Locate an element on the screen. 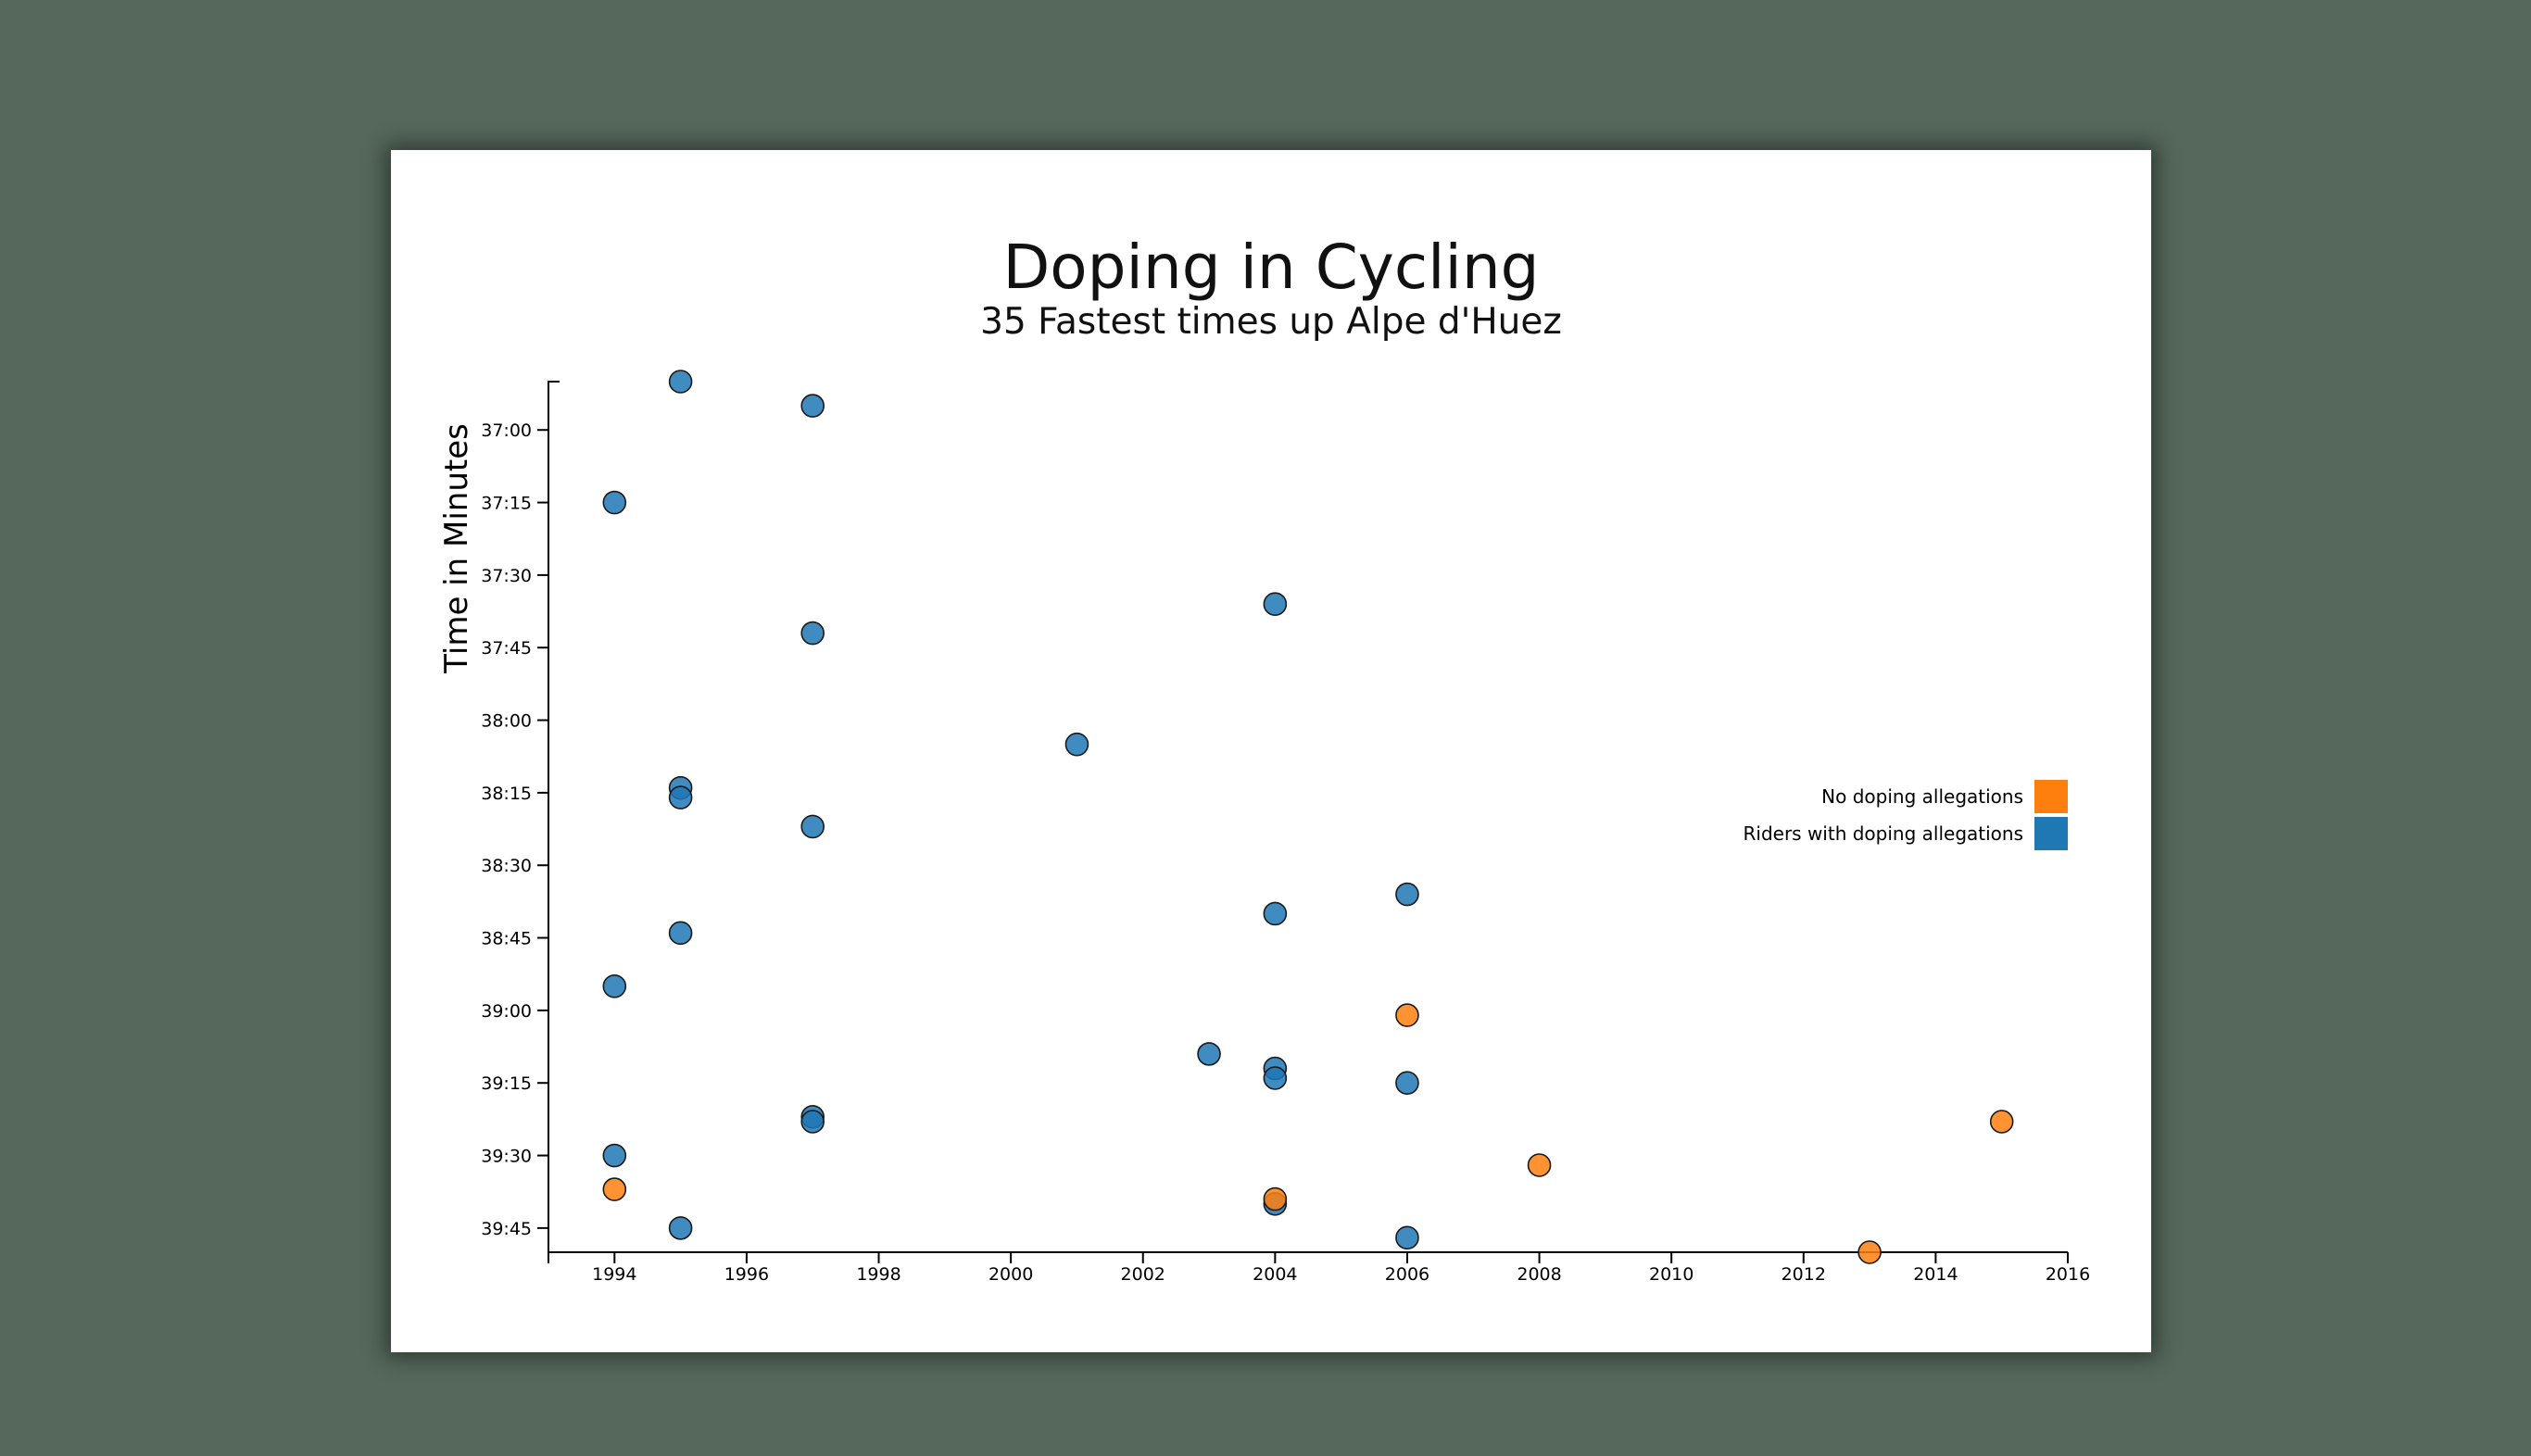  legend-label-no-doping: No doping allegations is located at coordinates (1922, 796).